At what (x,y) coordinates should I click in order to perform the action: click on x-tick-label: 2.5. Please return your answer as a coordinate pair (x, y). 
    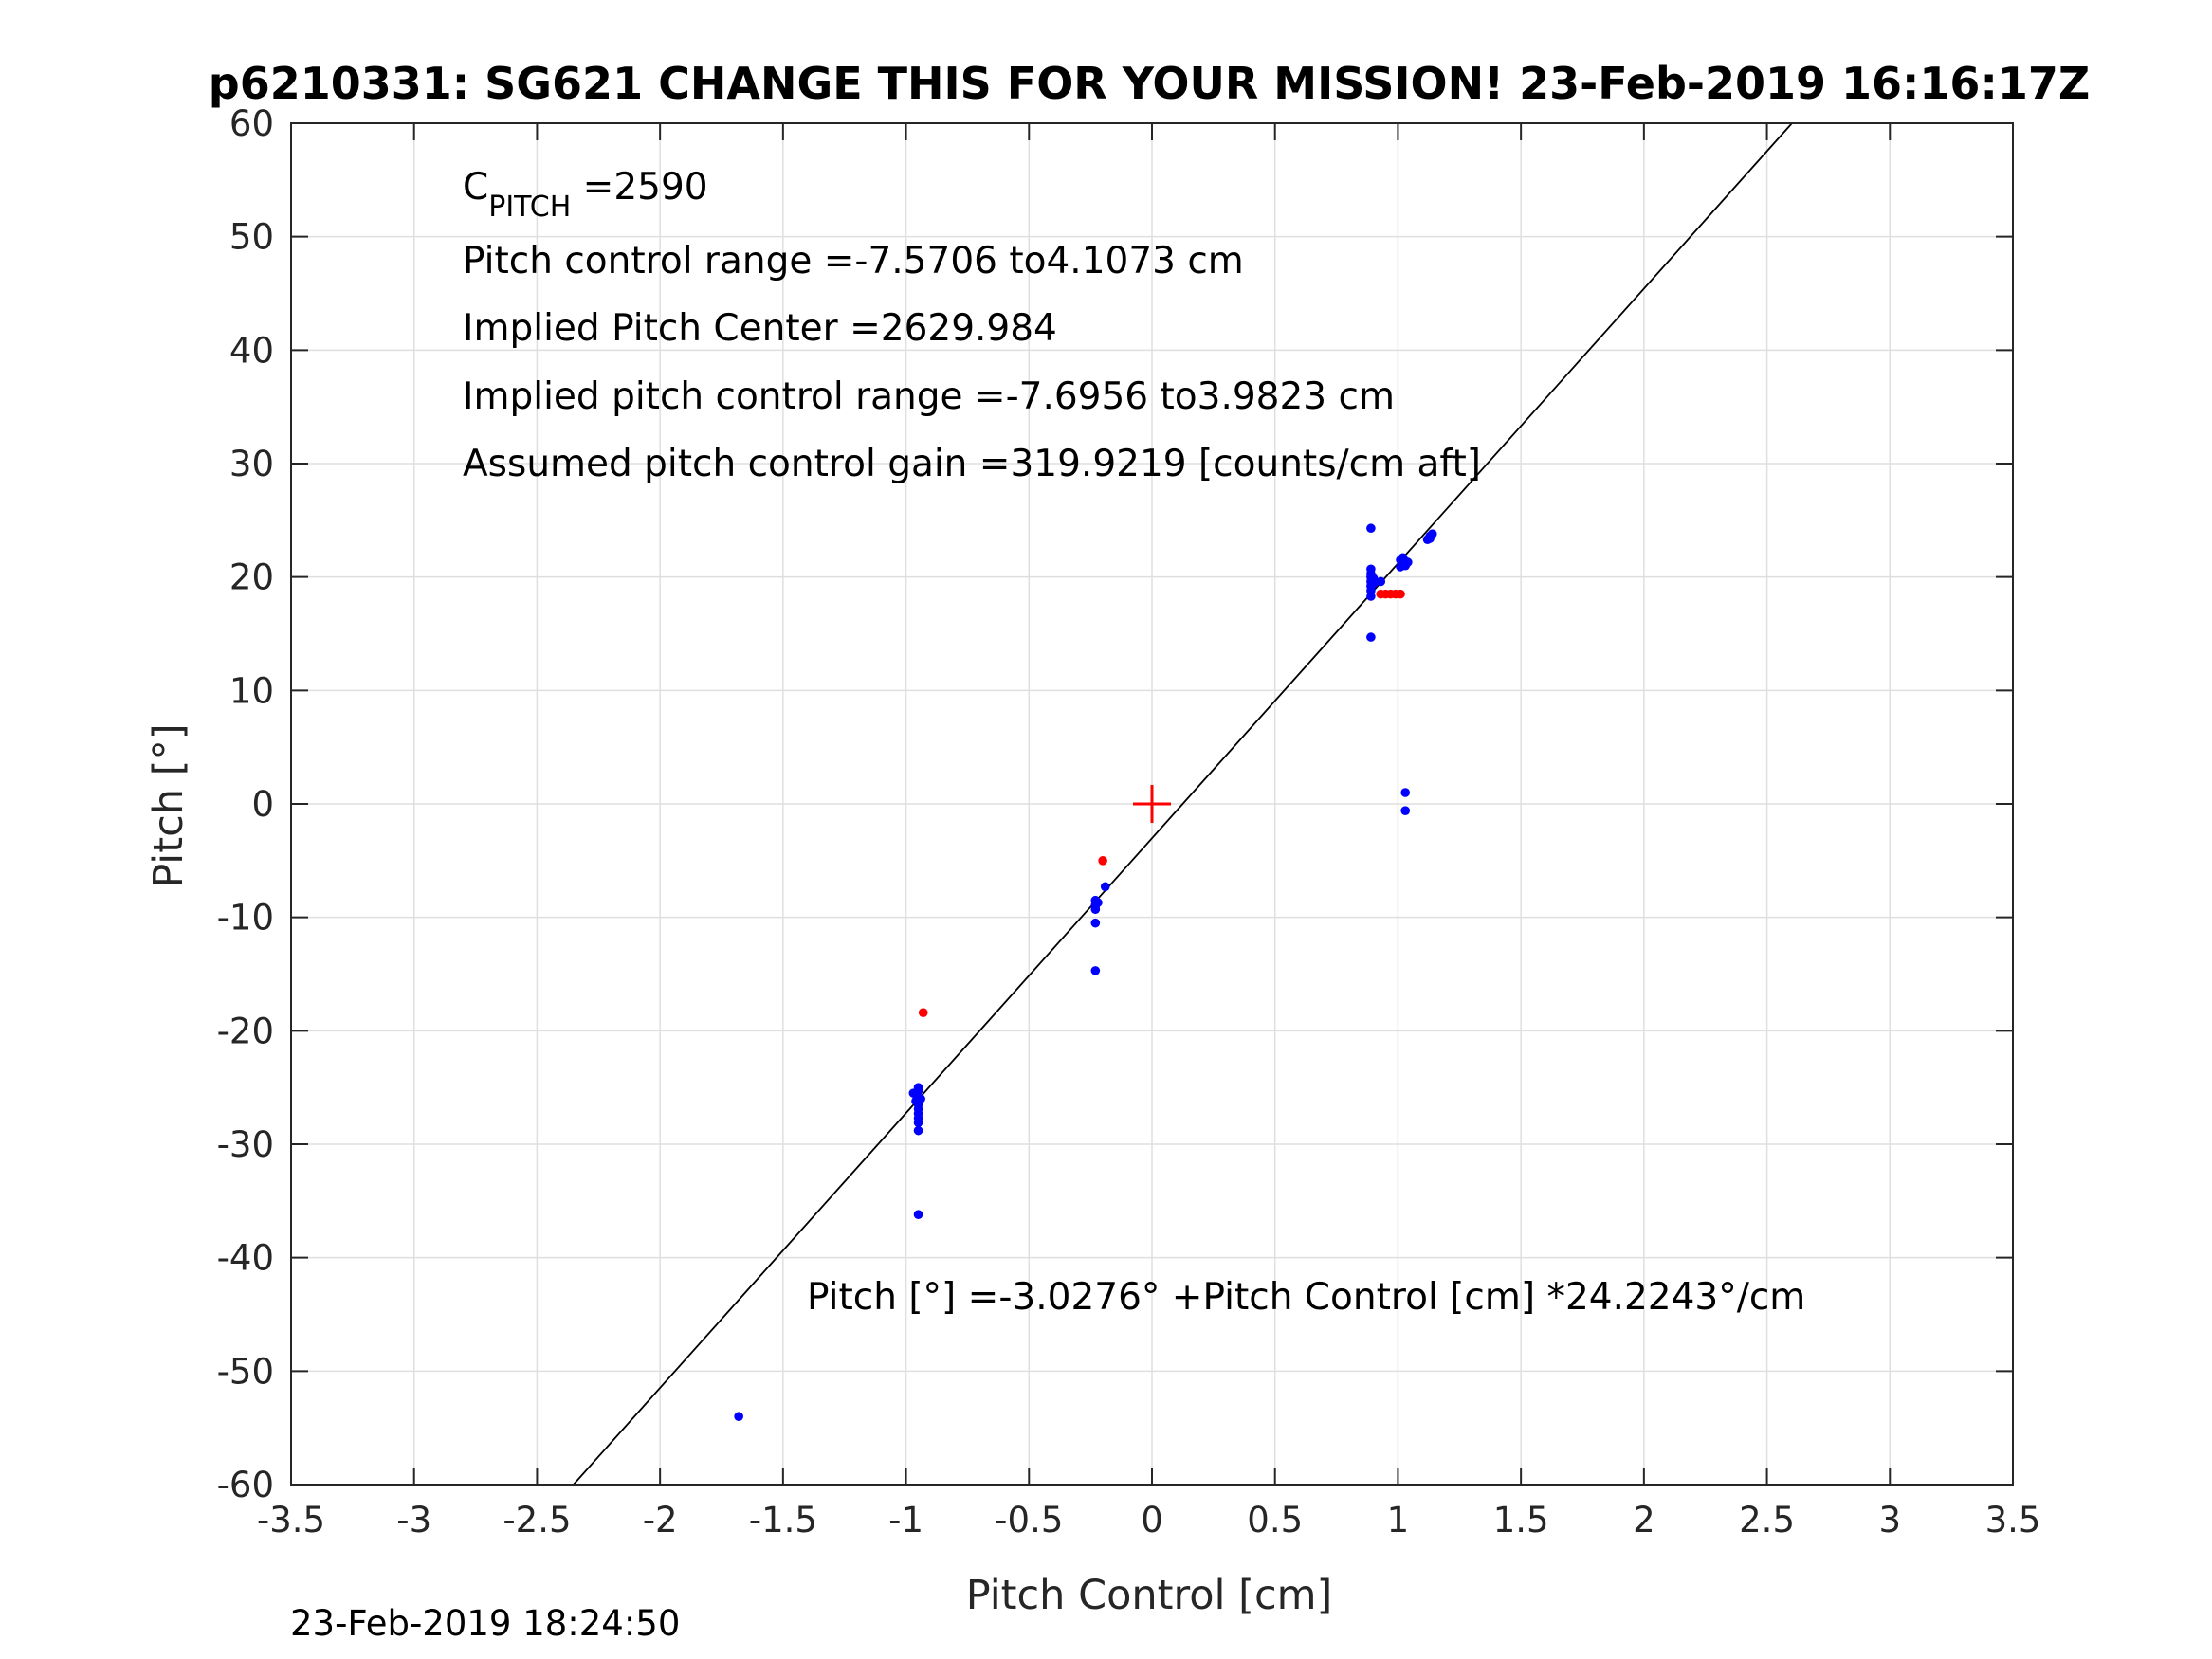
    Looking at the image, I should click on (1767, 1520).